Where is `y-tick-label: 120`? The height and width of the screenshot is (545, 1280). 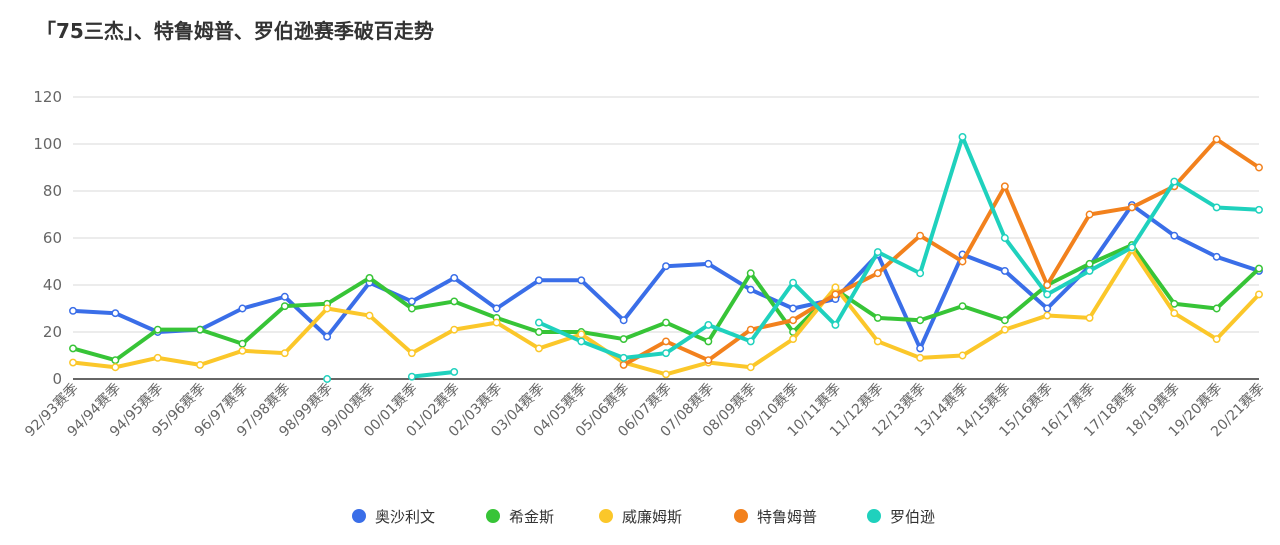 y-tick-label: 120 is located at coordinates (47, 97).